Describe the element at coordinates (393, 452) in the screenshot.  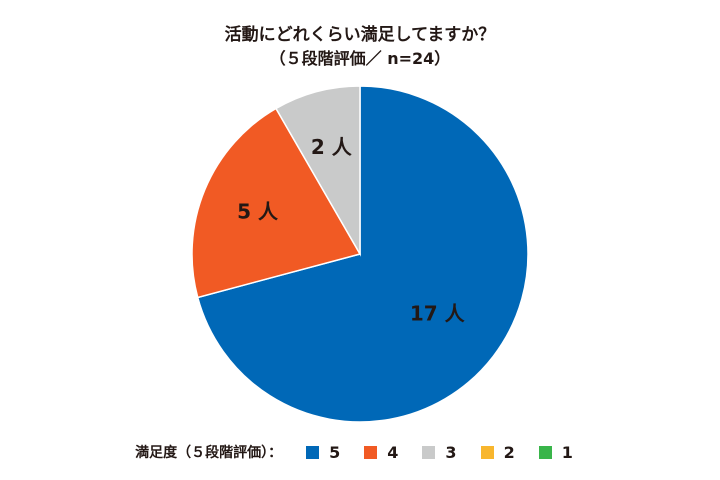
I see `legend-label-4: 4` at that location.